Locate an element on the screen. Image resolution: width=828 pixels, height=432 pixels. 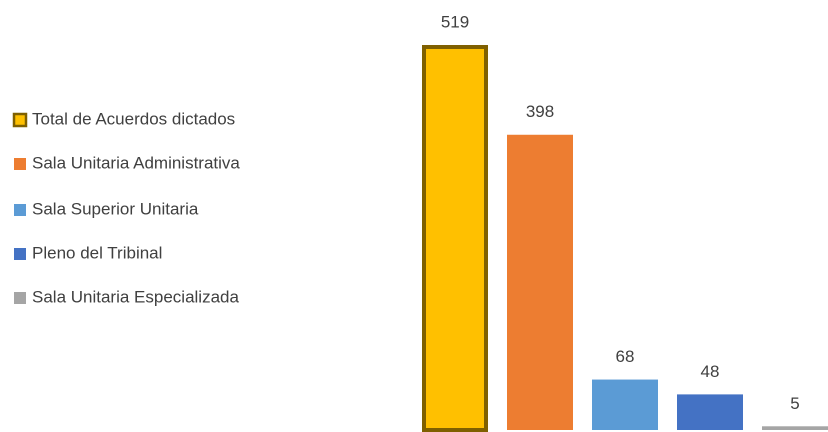
value-label: 48 is located at coordinates (710, 371).